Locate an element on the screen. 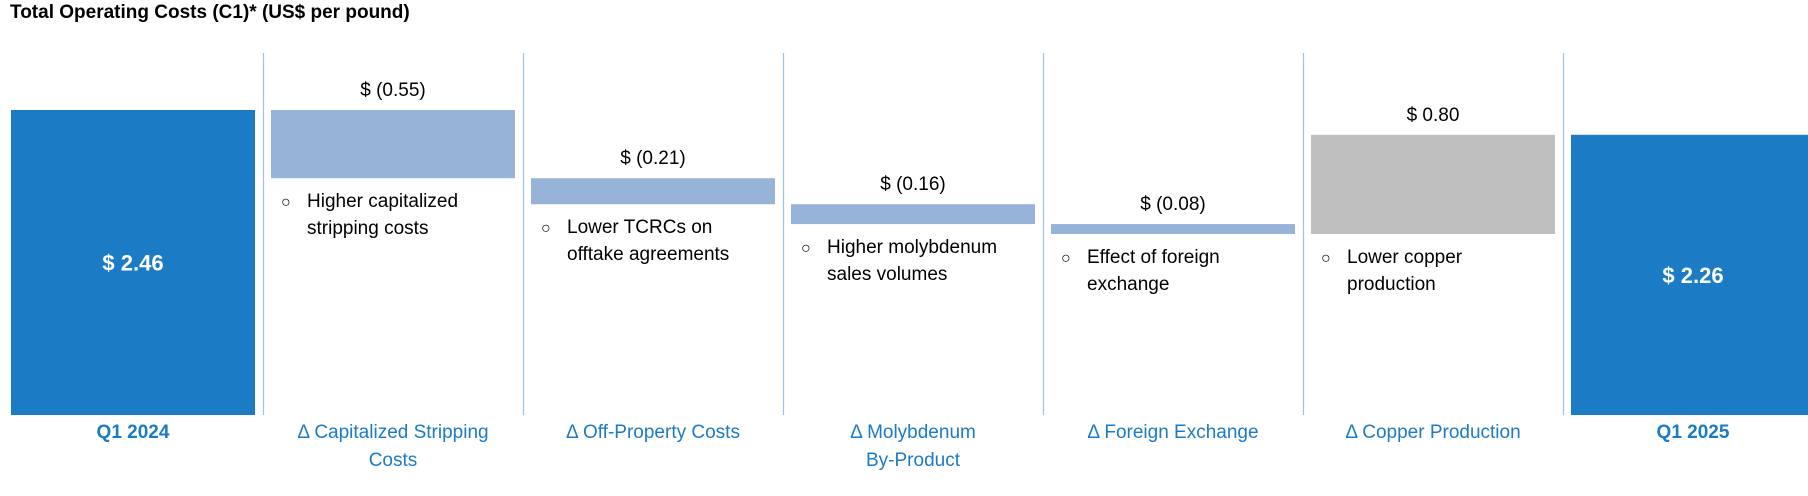 The image size is (1808, 496). bar-annotation: Lower TCRCs on is located at coordinates (639, 227).